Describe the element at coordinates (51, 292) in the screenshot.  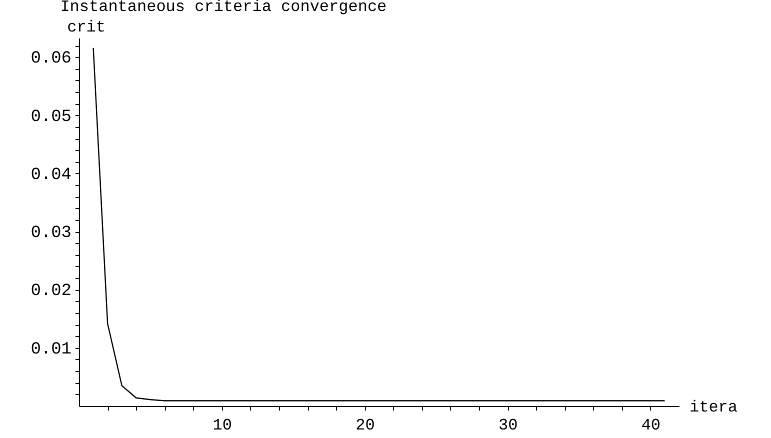
I see `y-tick-label: 0.02` at that location.